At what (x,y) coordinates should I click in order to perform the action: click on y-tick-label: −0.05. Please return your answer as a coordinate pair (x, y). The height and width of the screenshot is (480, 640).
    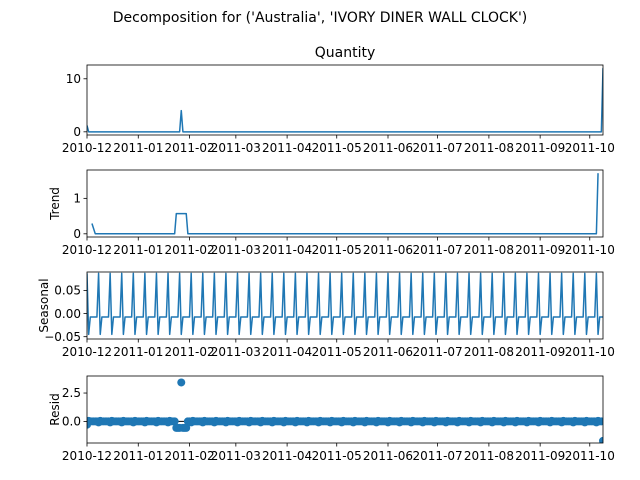
    Looking at the image, I should click on (62, 337).